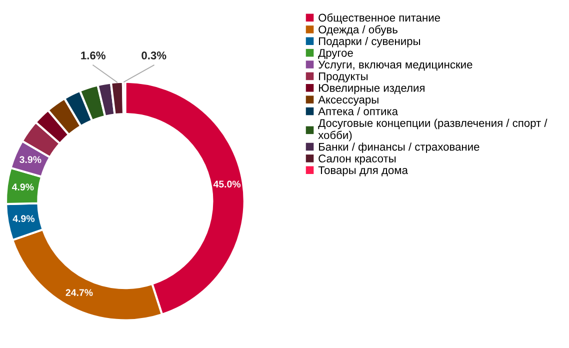 This screenshot has width=569, height=348. I want to click on data-label: 24.7%, so click(79, 292).